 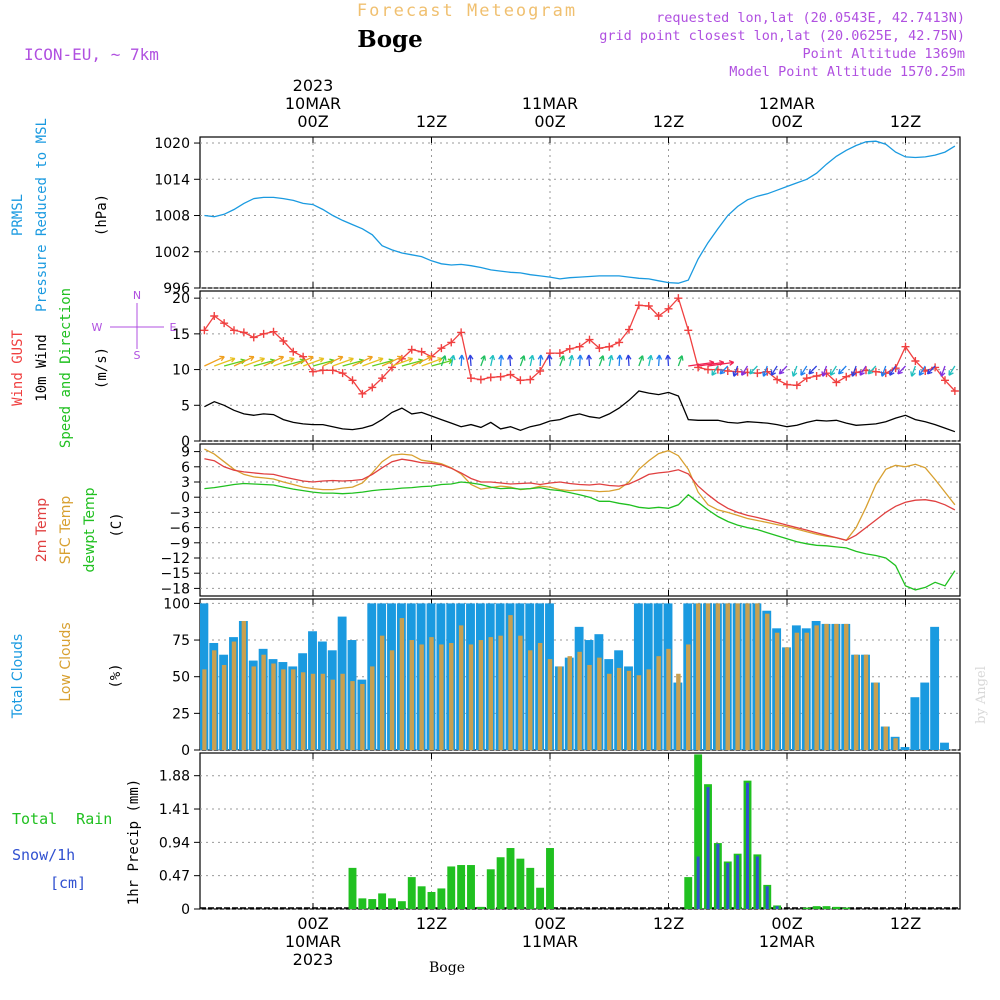 I want to click on pressure-ytick-label: 1002, so click(x=172, y=253).